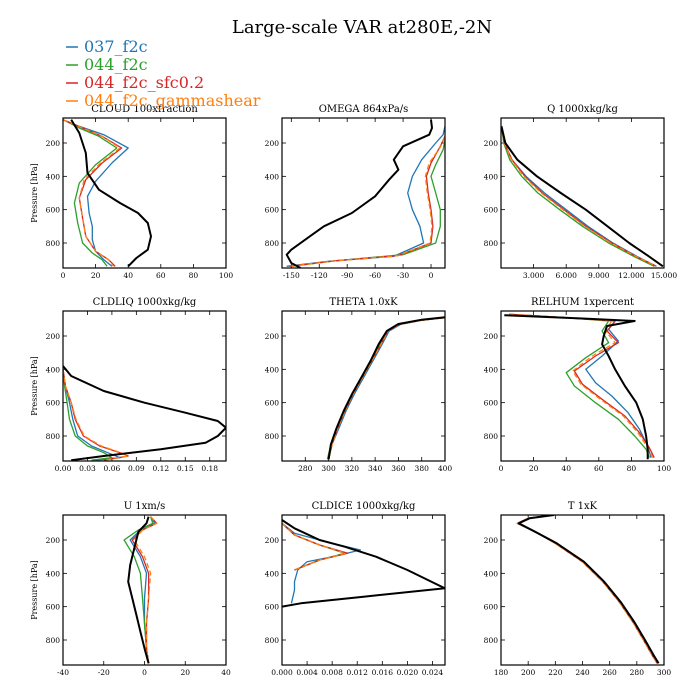  I want to click on x-tick-label: 0.18, so click(209, 468).